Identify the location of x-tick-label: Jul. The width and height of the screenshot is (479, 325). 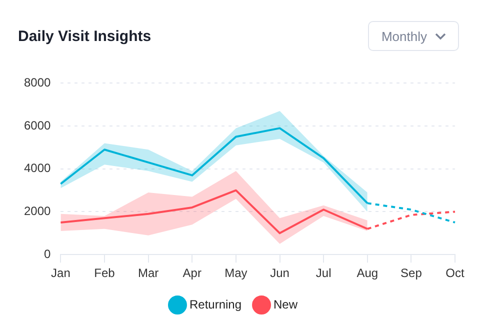
(324, 273).